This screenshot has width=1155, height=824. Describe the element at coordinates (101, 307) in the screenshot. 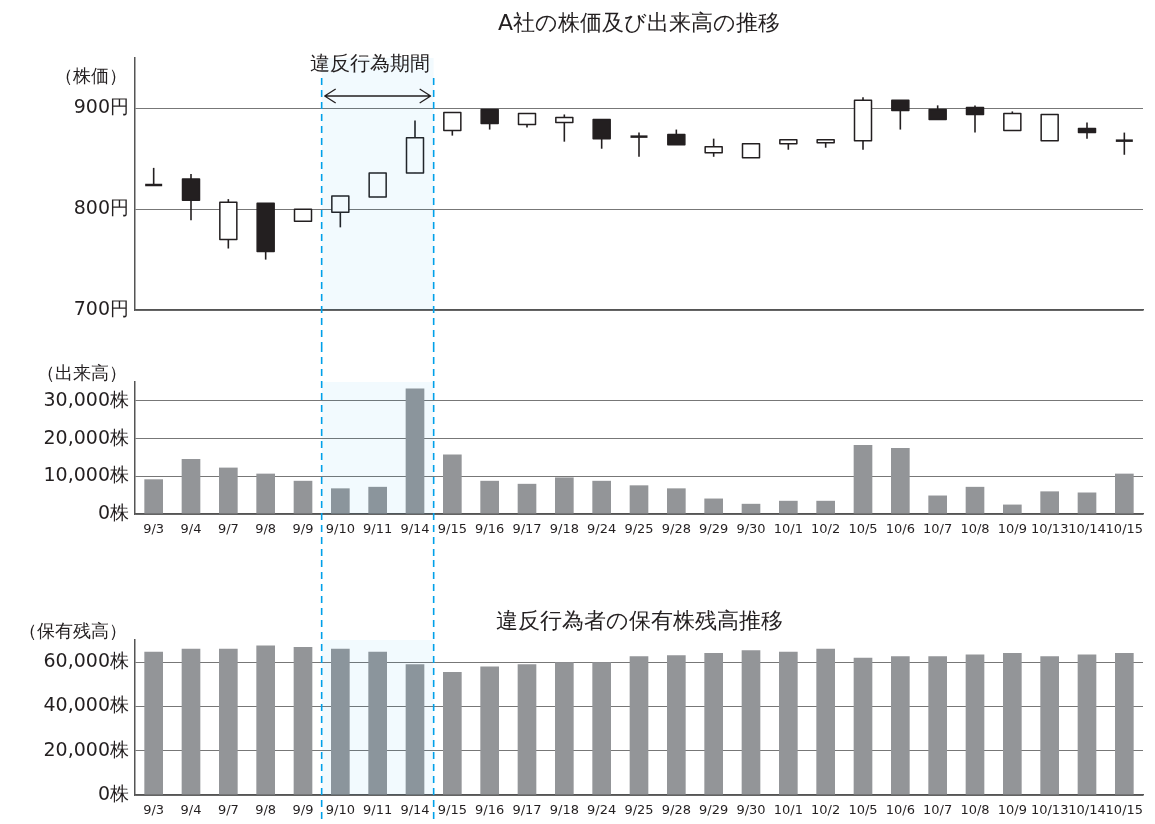

I see `y-tick-label: 700円` at that location.